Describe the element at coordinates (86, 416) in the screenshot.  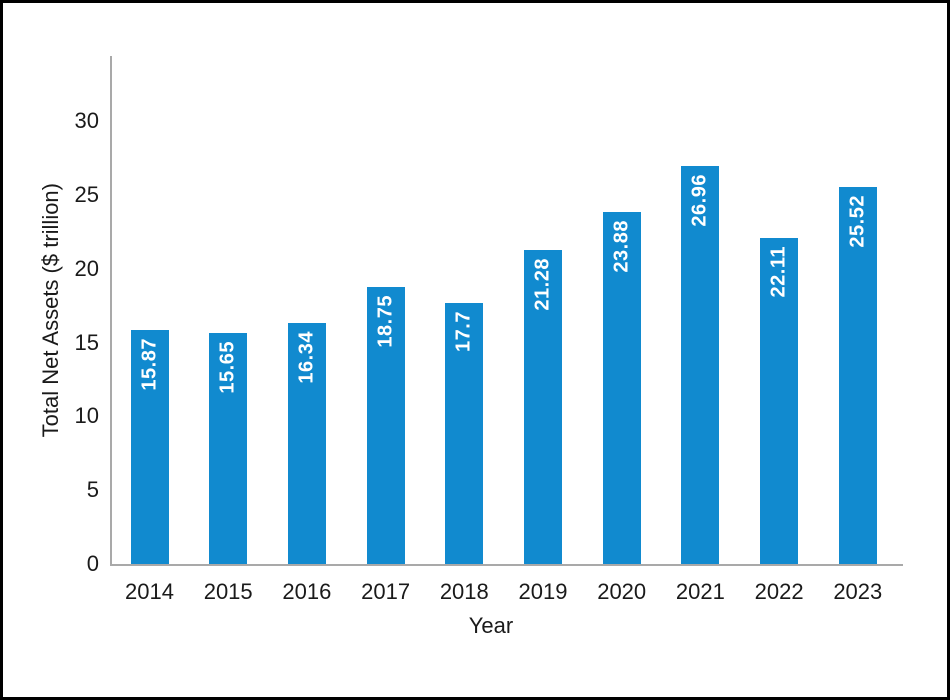
I see `y-tick-label-10: 10` at that location.